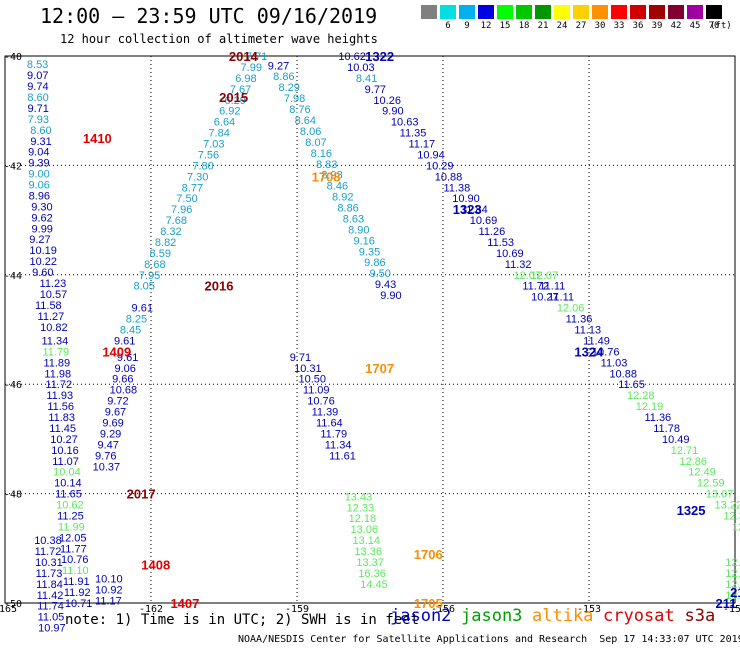 The image size is (740, 650). What do you see at coordinates (385, 285) in the screenshot?
I see `wave-height-value: 9.43` at bounding box center [385, 285].